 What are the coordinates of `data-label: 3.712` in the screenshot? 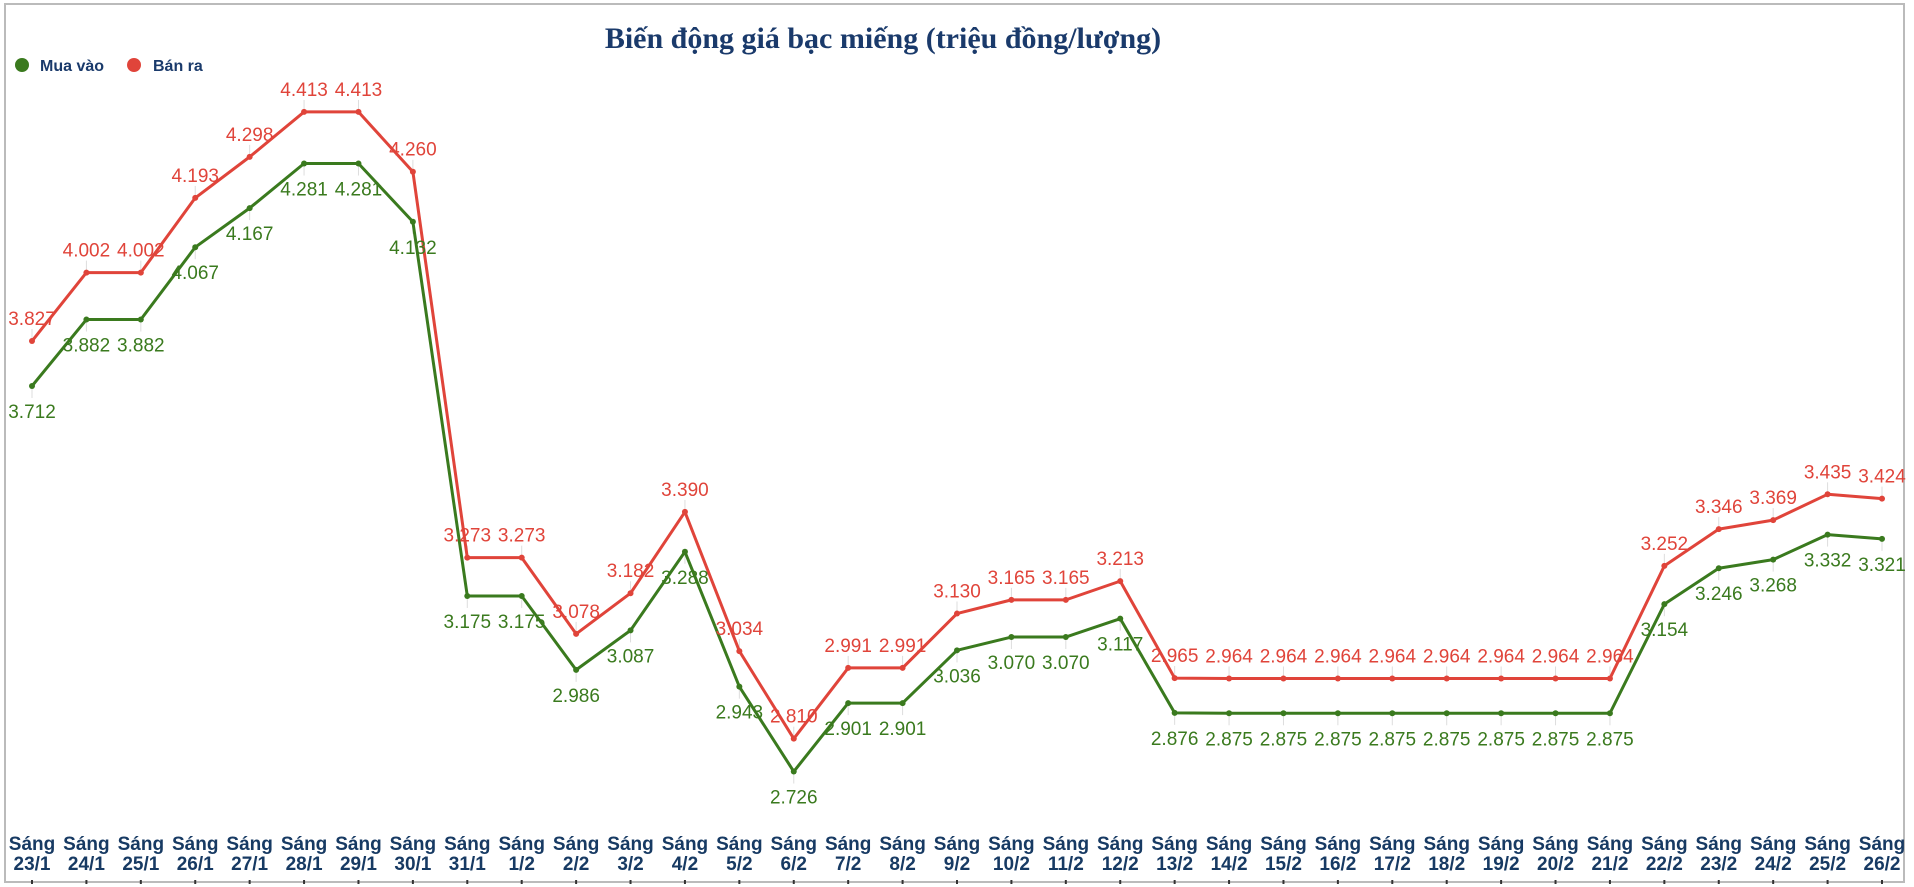 It's located at (32, 412).